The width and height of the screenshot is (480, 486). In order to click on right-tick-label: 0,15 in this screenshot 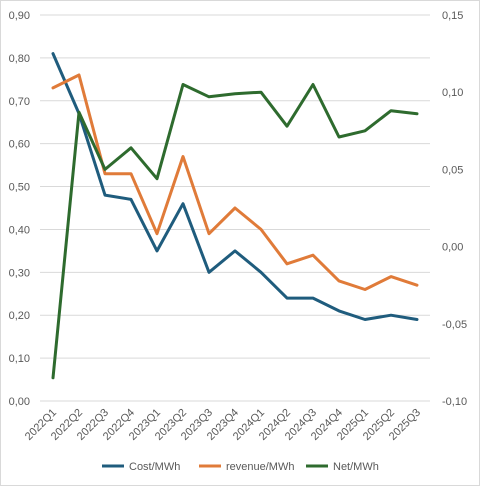, I will do `click(452, 16)`.